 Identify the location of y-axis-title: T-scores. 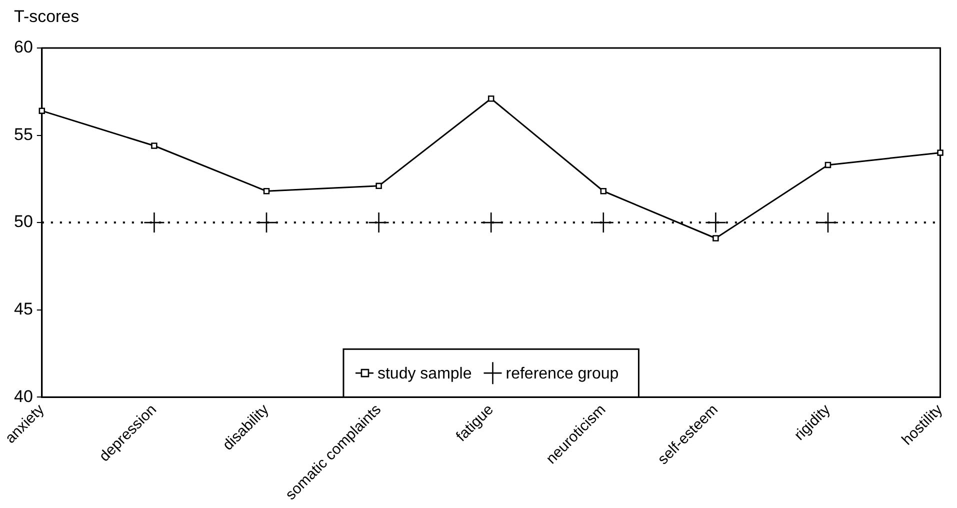
(47, 16).